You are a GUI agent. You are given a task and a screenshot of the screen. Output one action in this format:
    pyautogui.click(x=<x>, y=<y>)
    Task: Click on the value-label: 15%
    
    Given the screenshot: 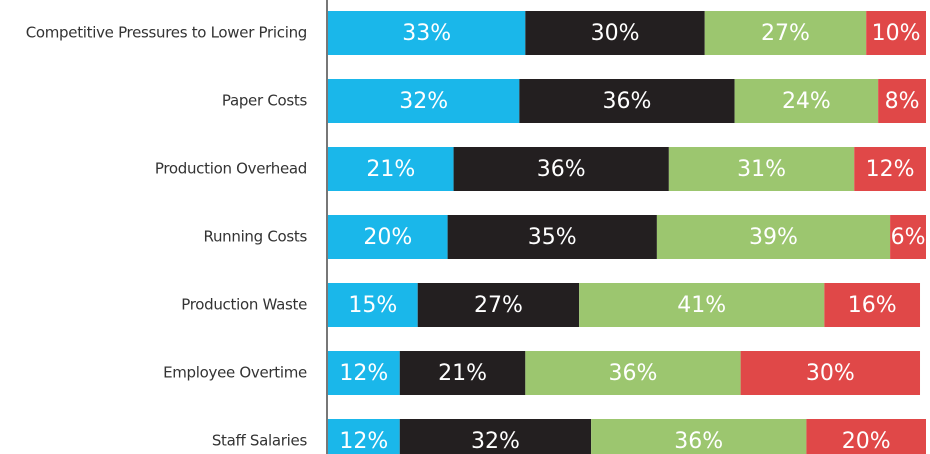 What is the action you would take?
    pyautogui.click(x=372, y=305)
    